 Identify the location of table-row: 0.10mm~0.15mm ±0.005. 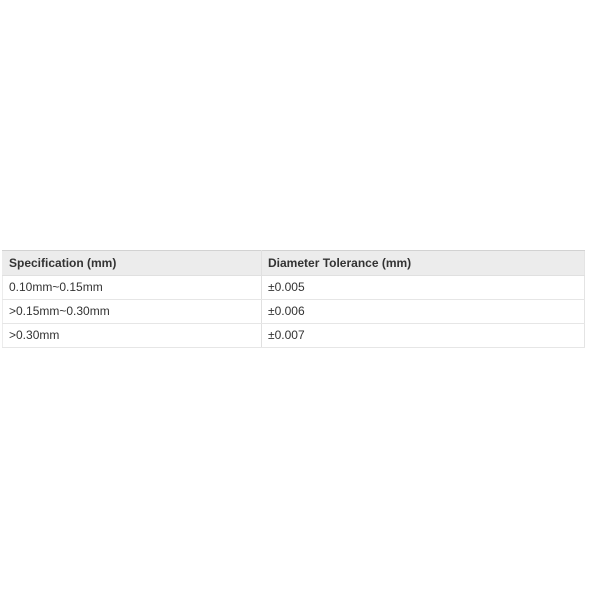
(293, 287).